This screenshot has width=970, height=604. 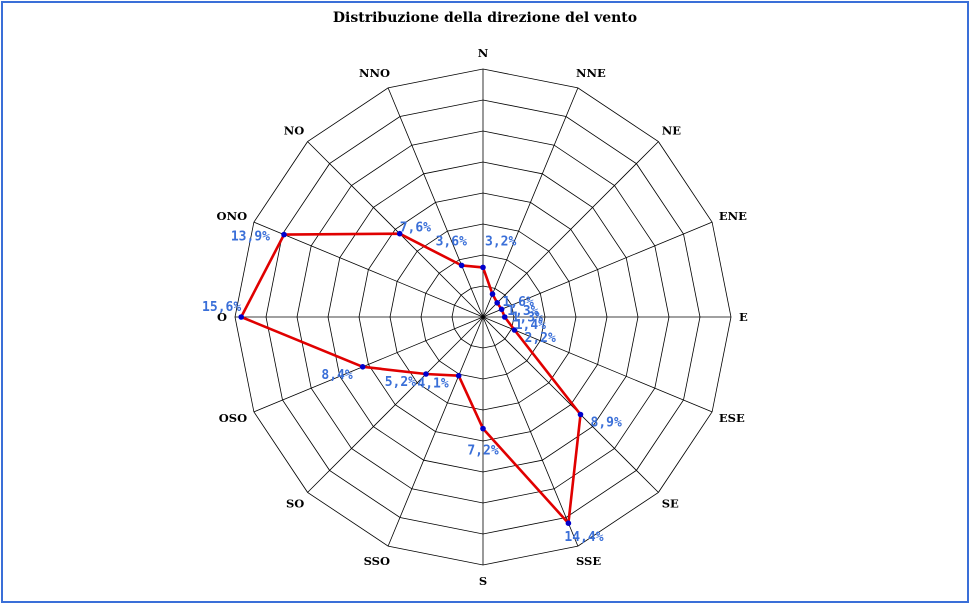 I want to click on direction-label: SE, so click(x=670, y=504).